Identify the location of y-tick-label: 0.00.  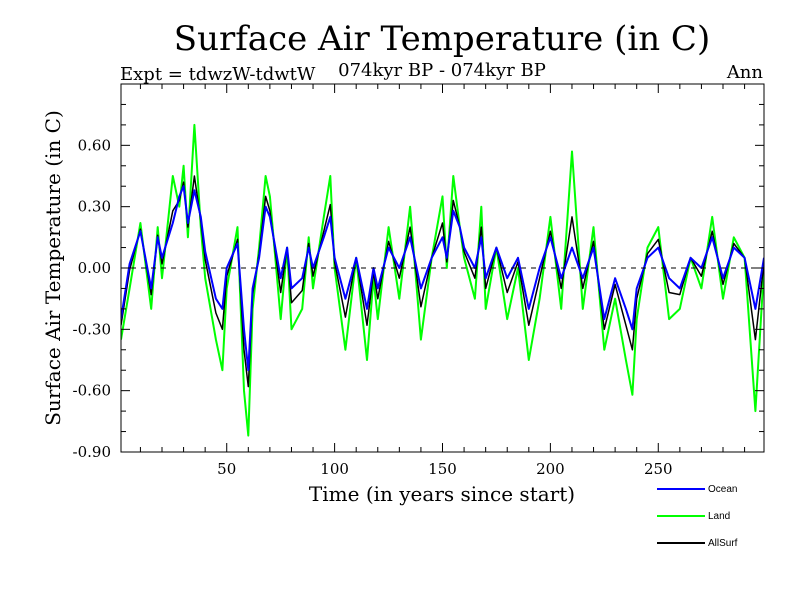
(94, 268).